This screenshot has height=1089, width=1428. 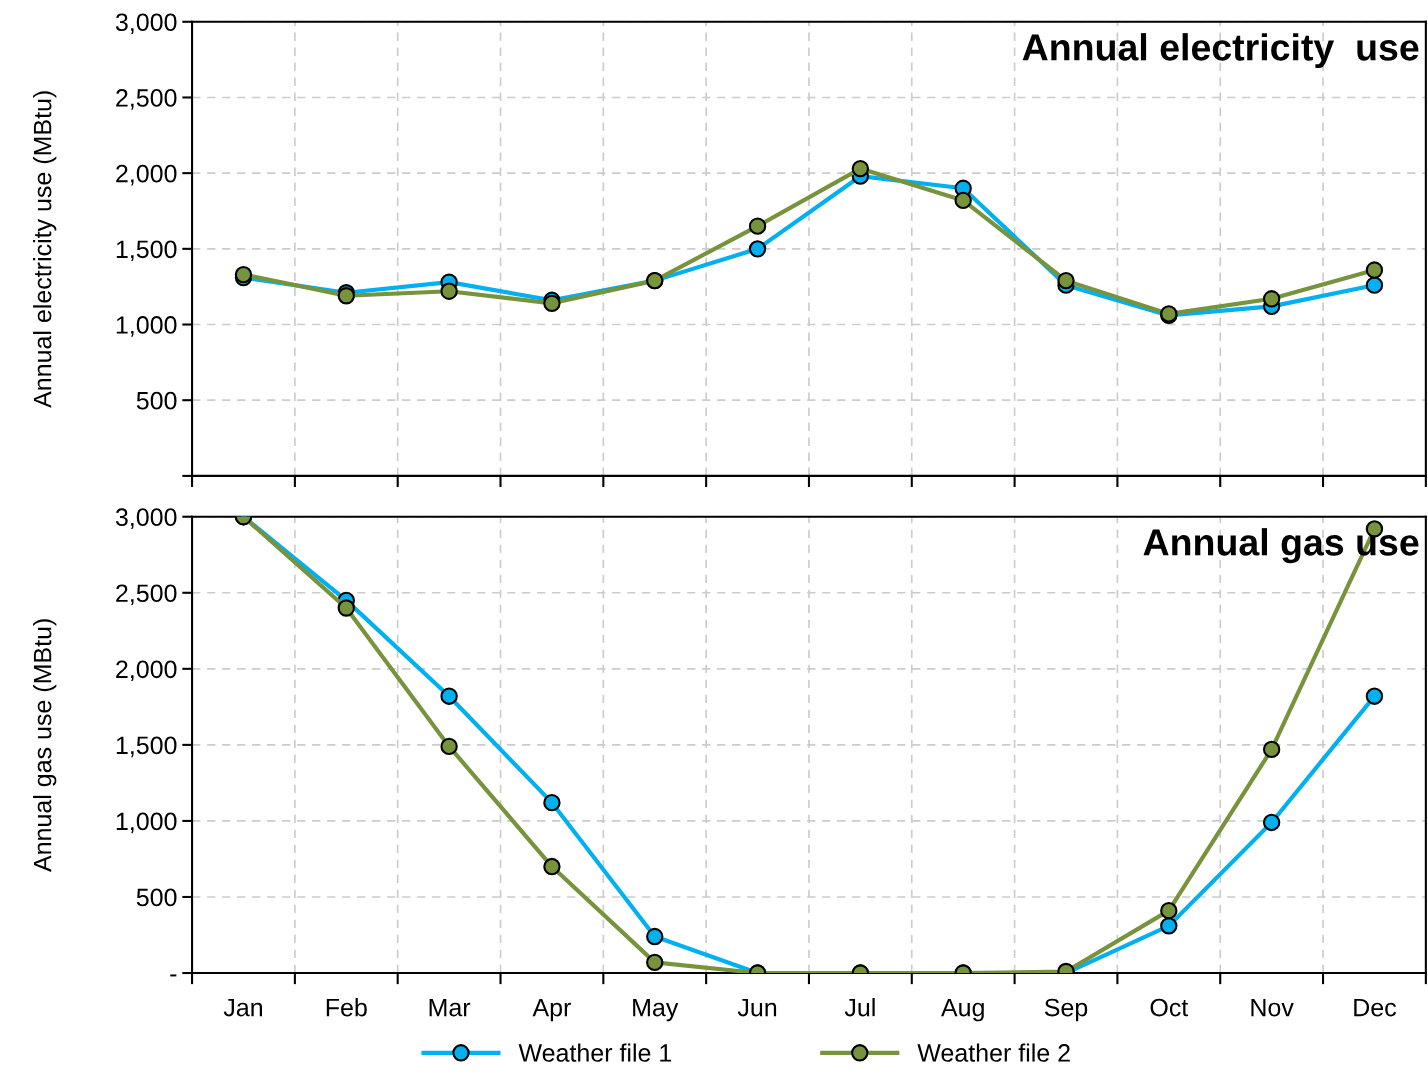 I want to click on x-tick-label: Apr, so click(x=551, y=1010).